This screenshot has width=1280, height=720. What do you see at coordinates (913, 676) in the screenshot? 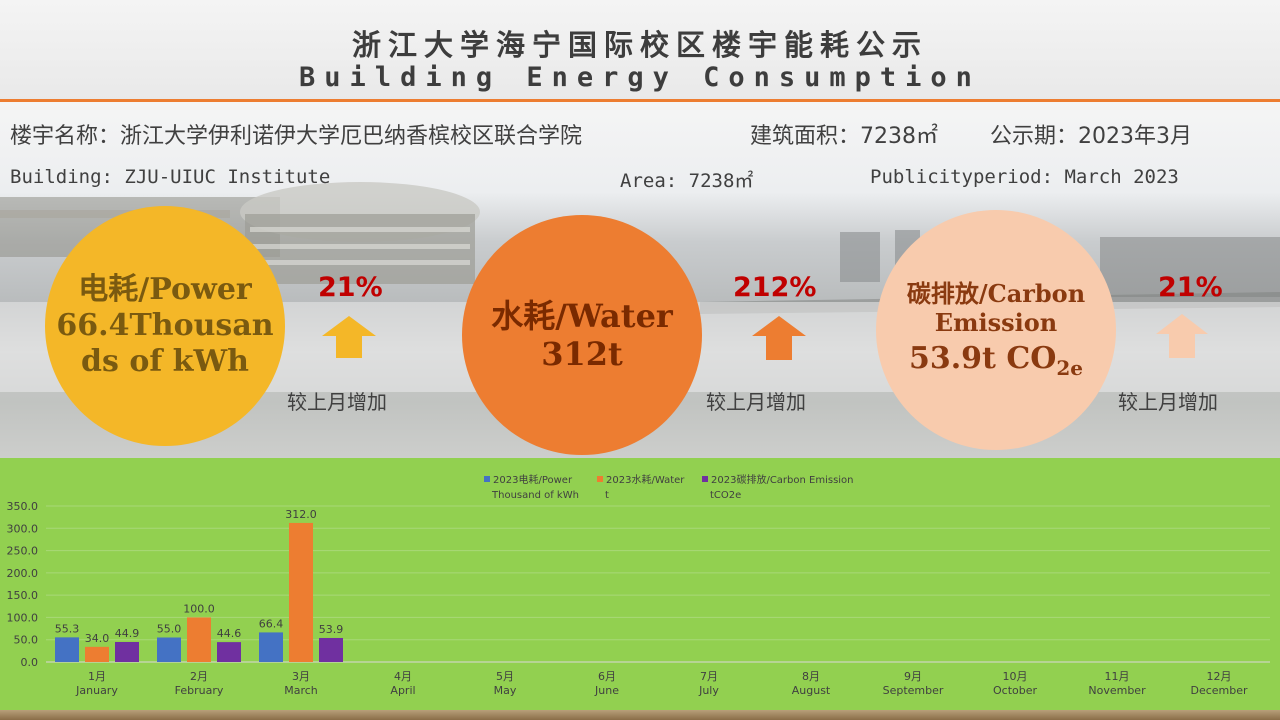
I see `x-tick-label: 9月` at bounding box center [913, 676].